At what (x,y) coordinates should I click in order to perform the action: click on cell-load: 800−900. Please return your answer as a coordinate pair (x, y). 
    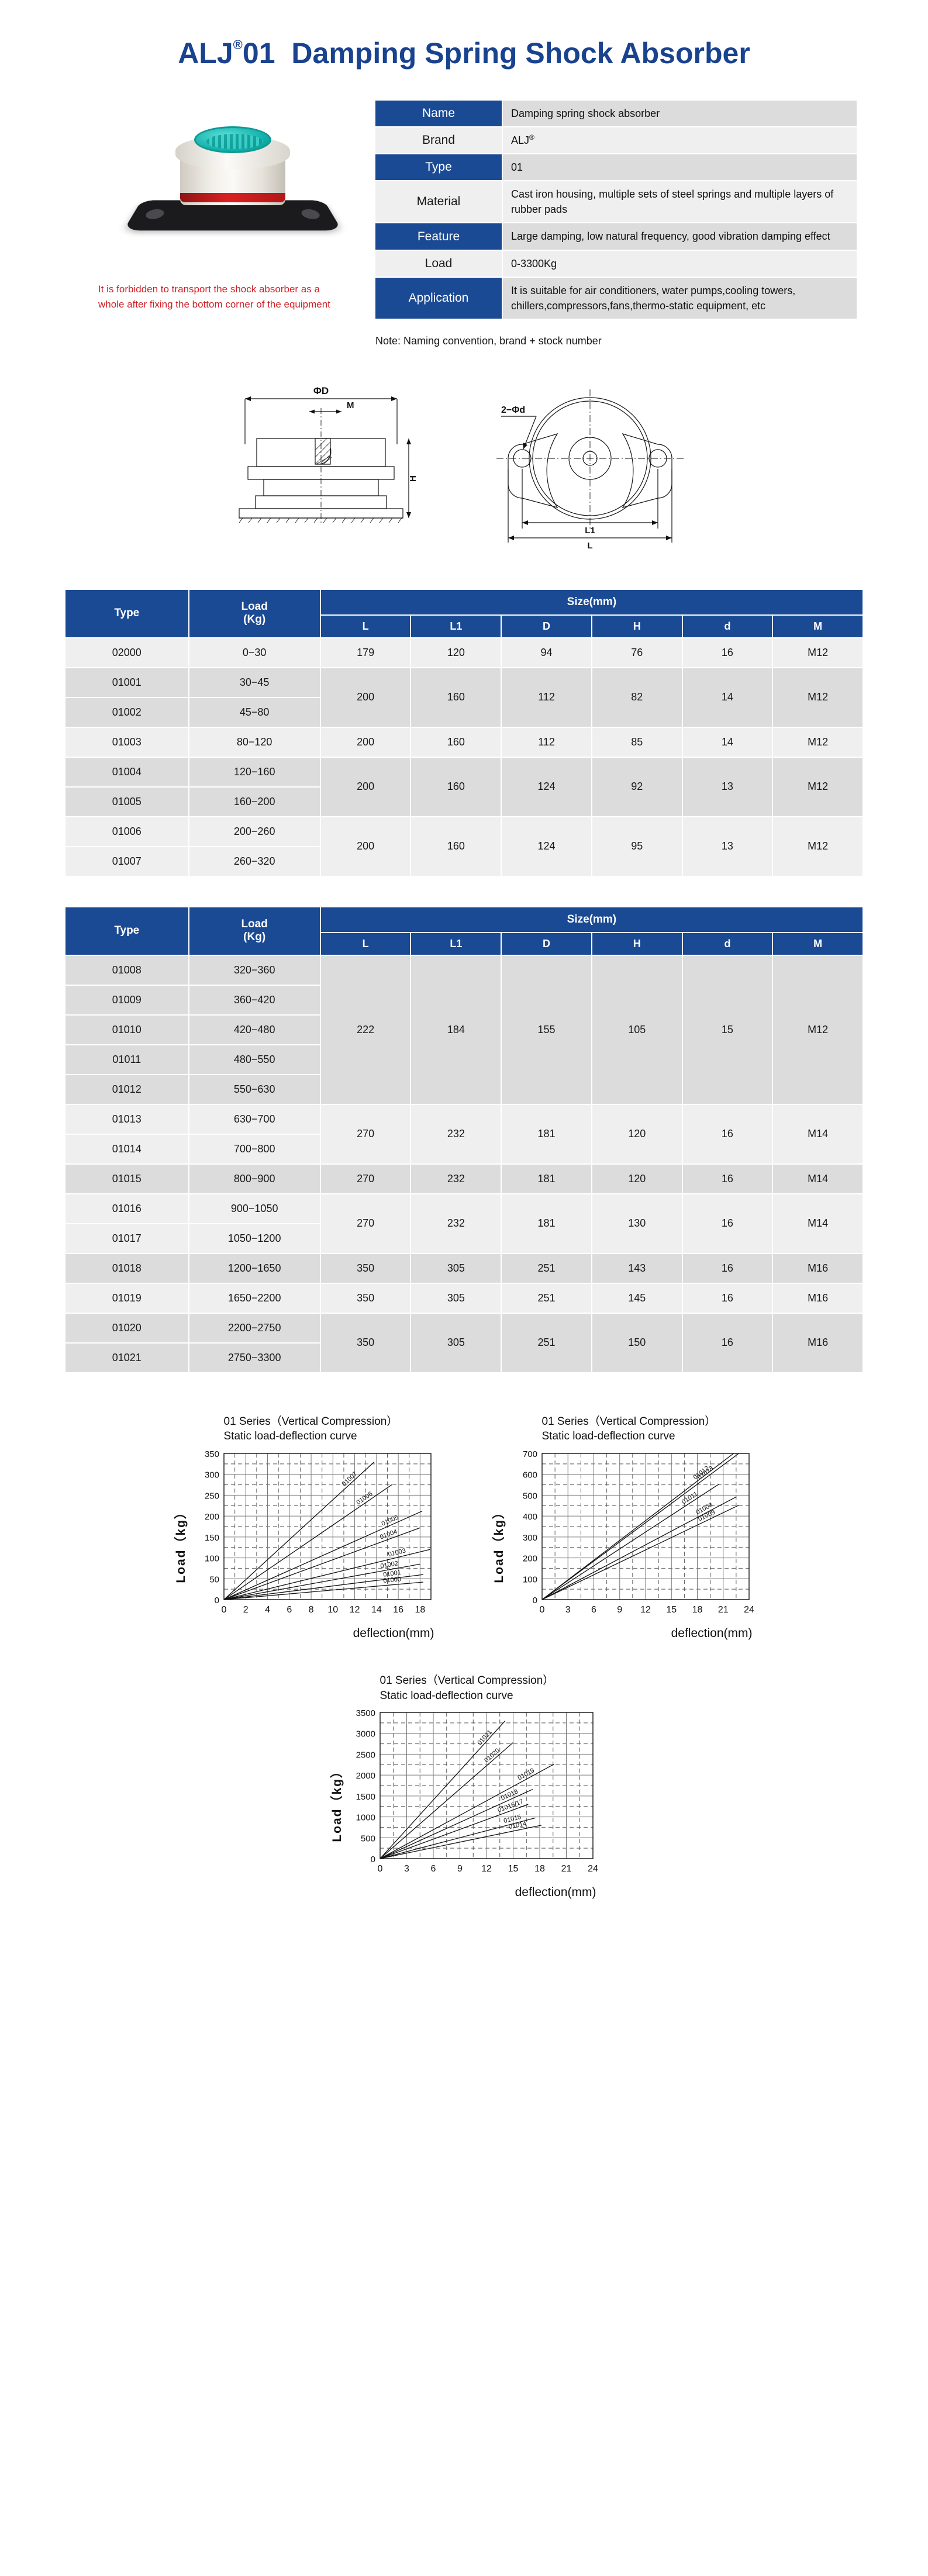
    Looking at the image, I should click on (254, 1178).